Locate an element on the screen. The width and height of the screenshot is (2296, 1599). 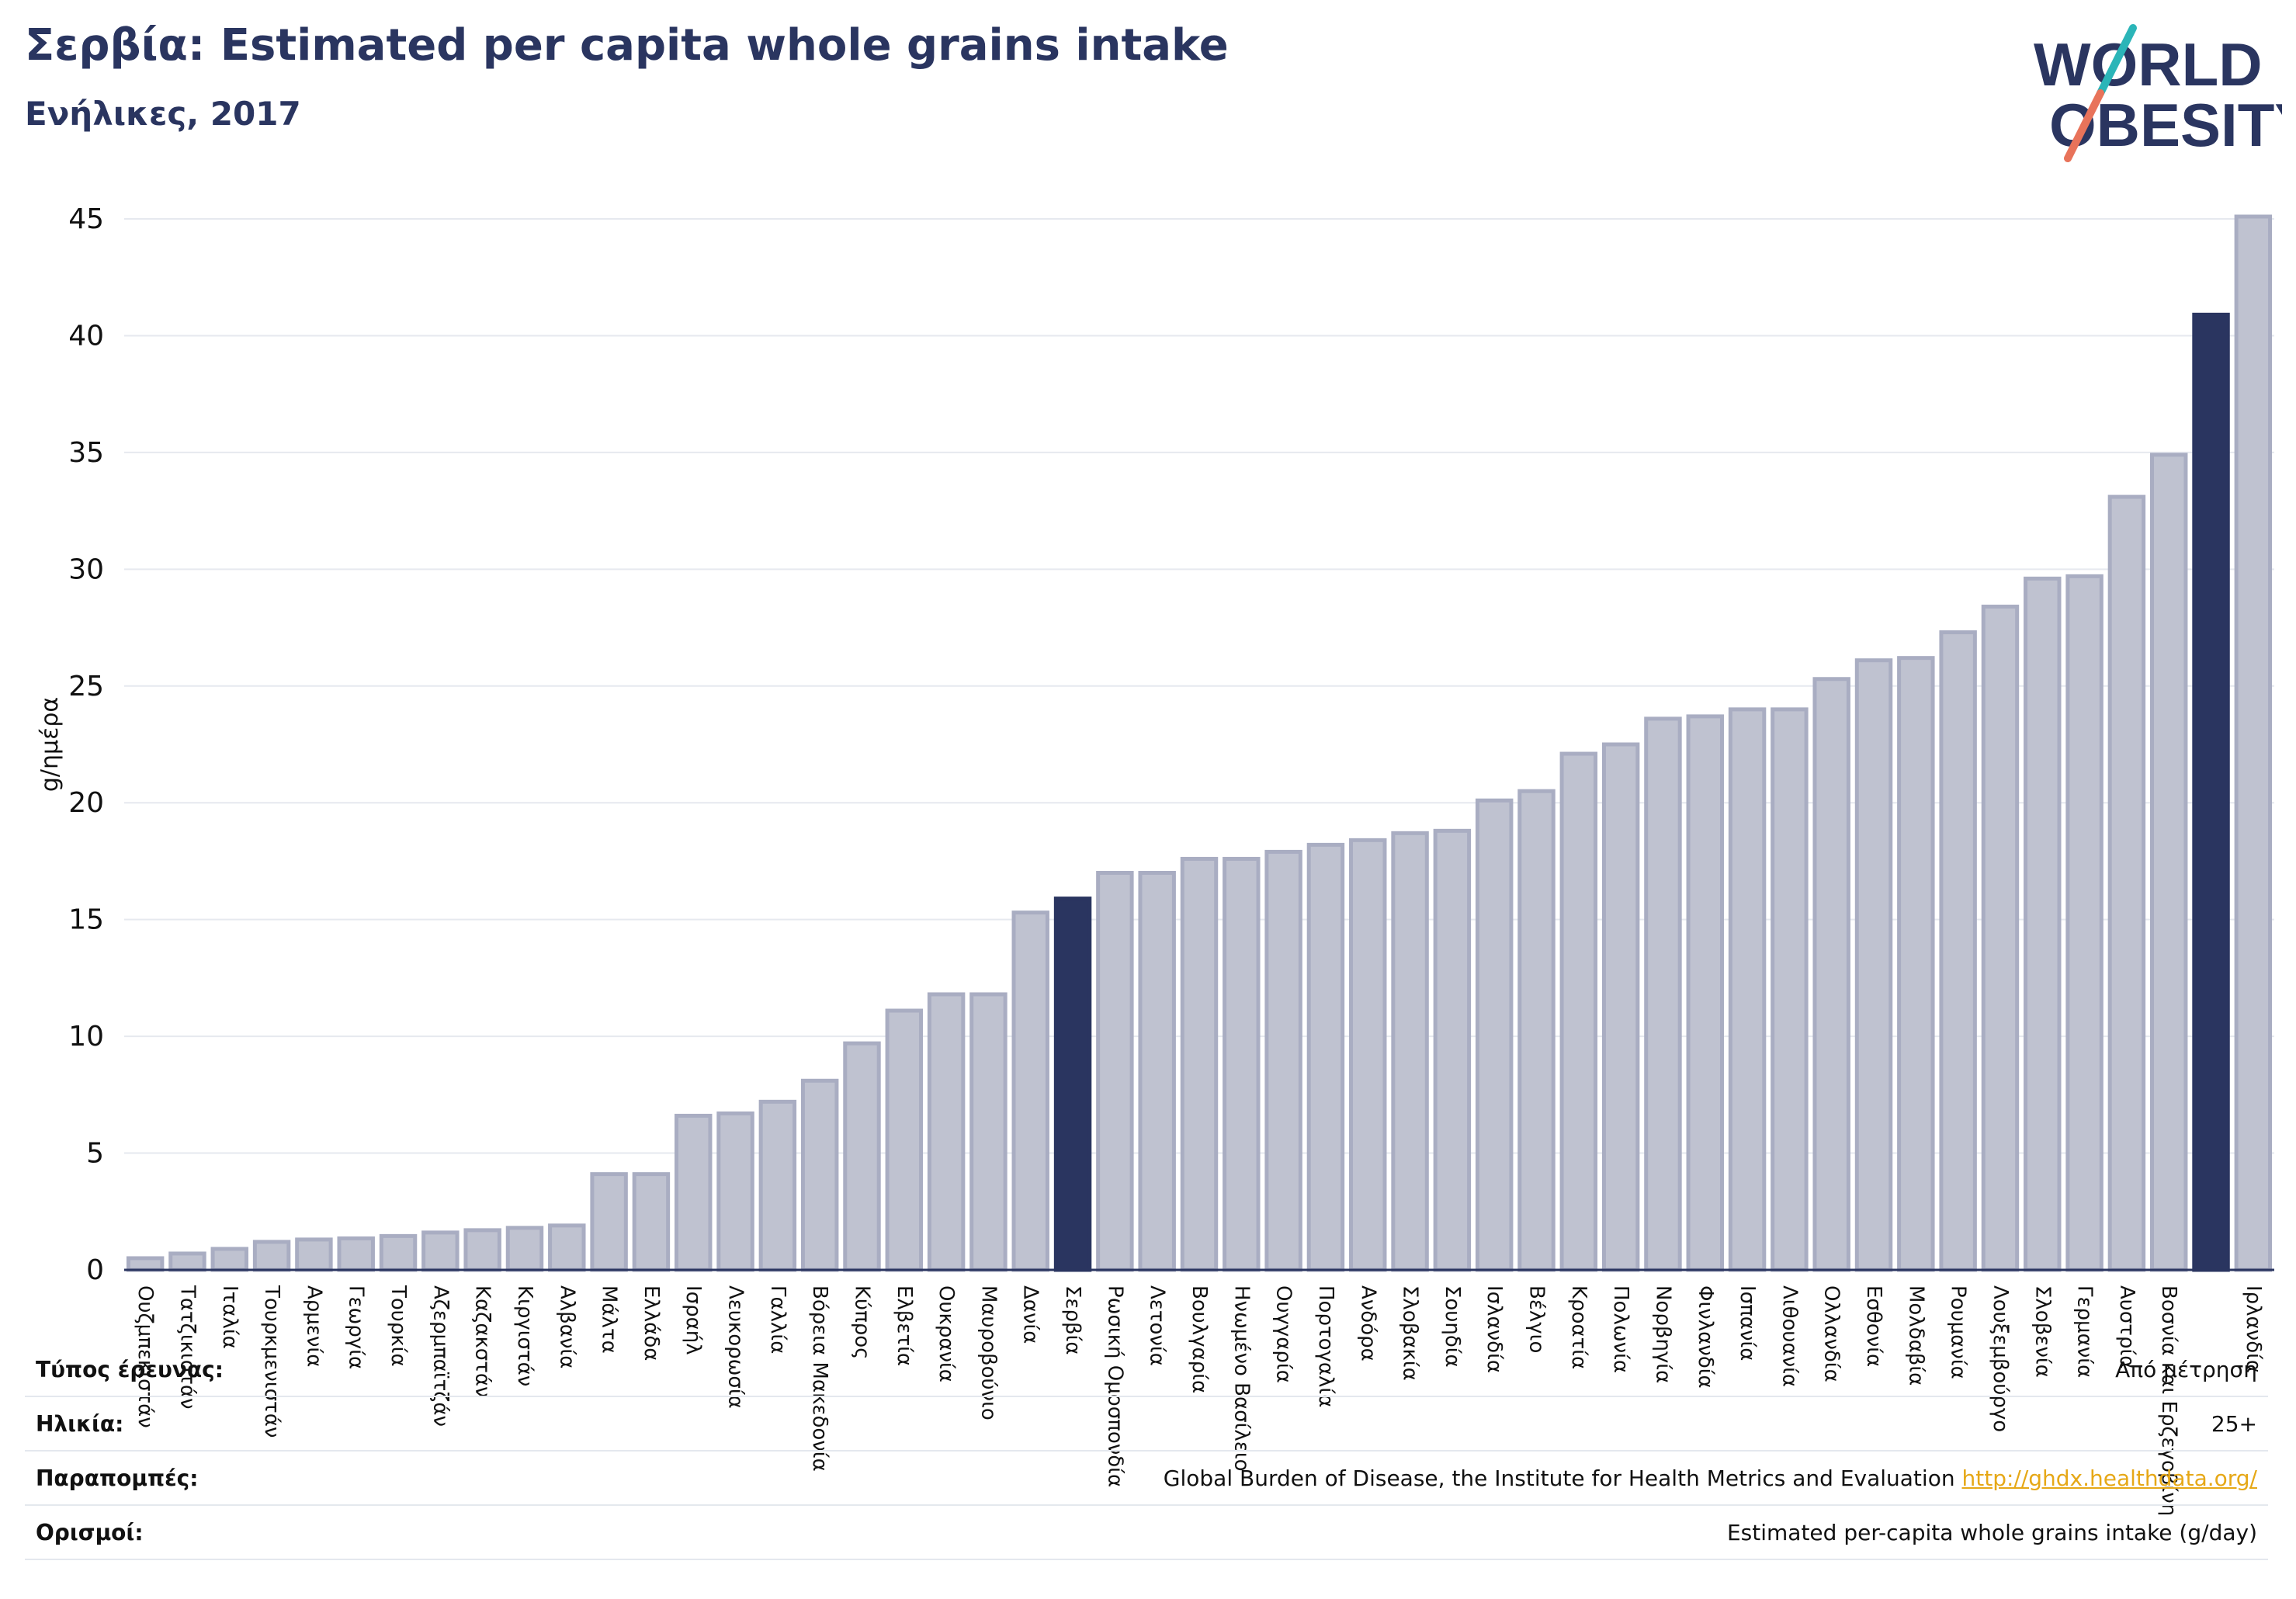
x-tick-label: Μολδαβία is located at coordinates (1915, 1335).